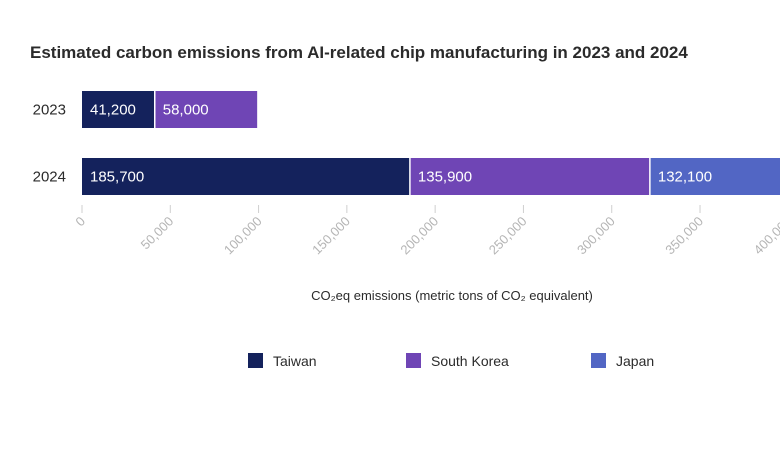  Describe the element at coordinates (49, 110) in the screenshot. I see `category-label: 2023` at that location.